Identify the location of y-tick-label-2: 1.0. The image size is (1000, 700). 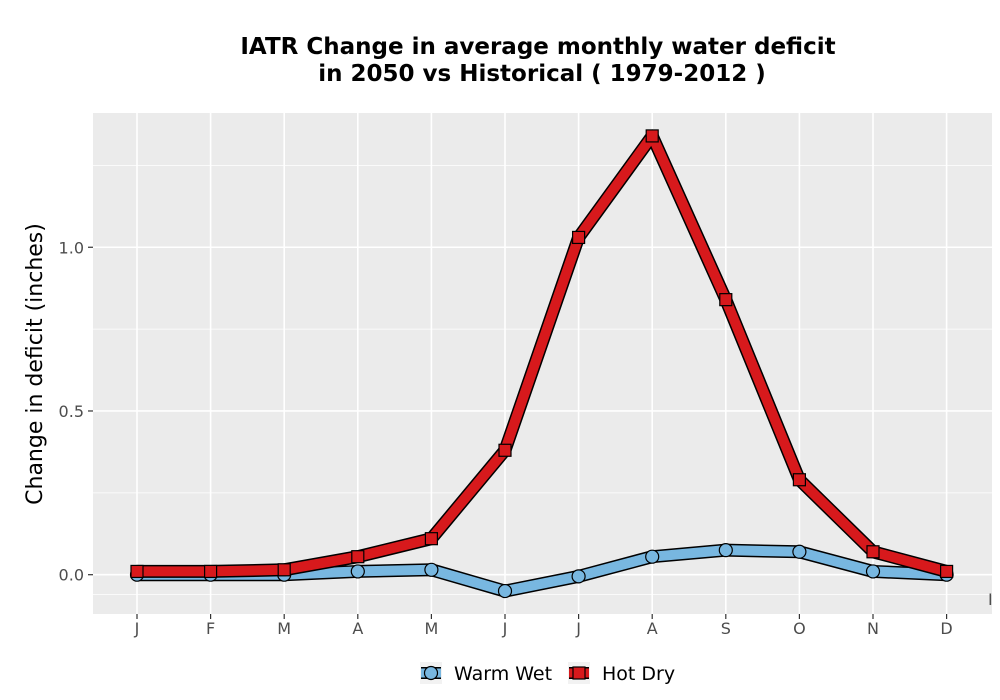
(71, 247).